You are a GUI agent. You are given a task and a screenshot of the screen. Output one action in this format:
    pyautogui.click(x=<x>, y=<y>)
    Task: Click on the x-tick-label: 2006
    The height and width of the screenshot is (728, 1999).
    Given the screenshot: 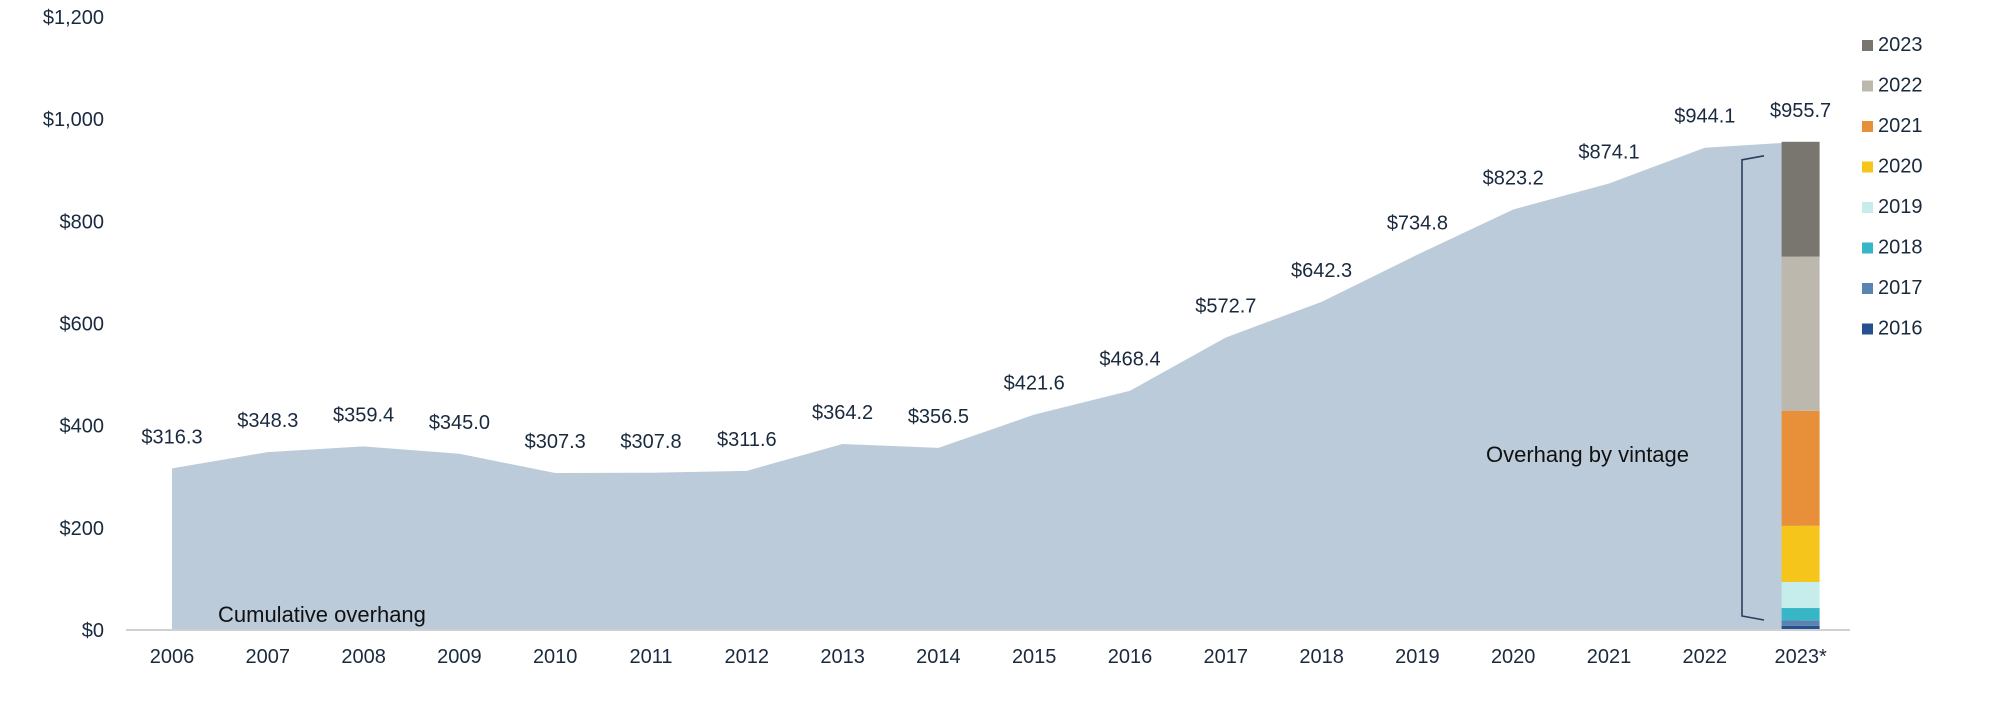 What is the action you would take?
    pyautogui.click(x=172, y=657)
    